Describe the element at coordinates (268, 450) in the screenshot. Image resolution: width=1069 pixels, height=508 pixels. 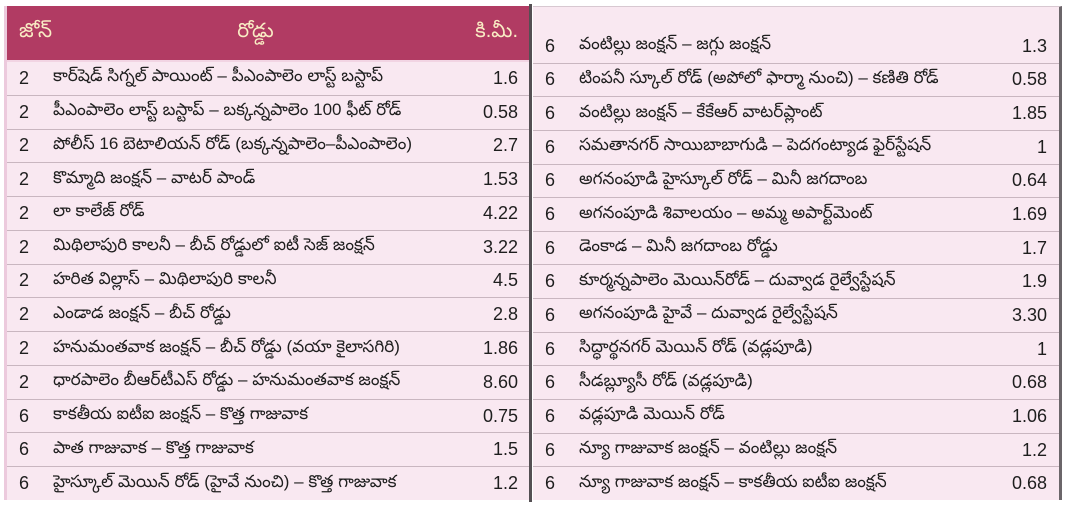
I see `table-row: 6 పాత గాజువాక – కొత్త గాజువాక 1.5` at that location.